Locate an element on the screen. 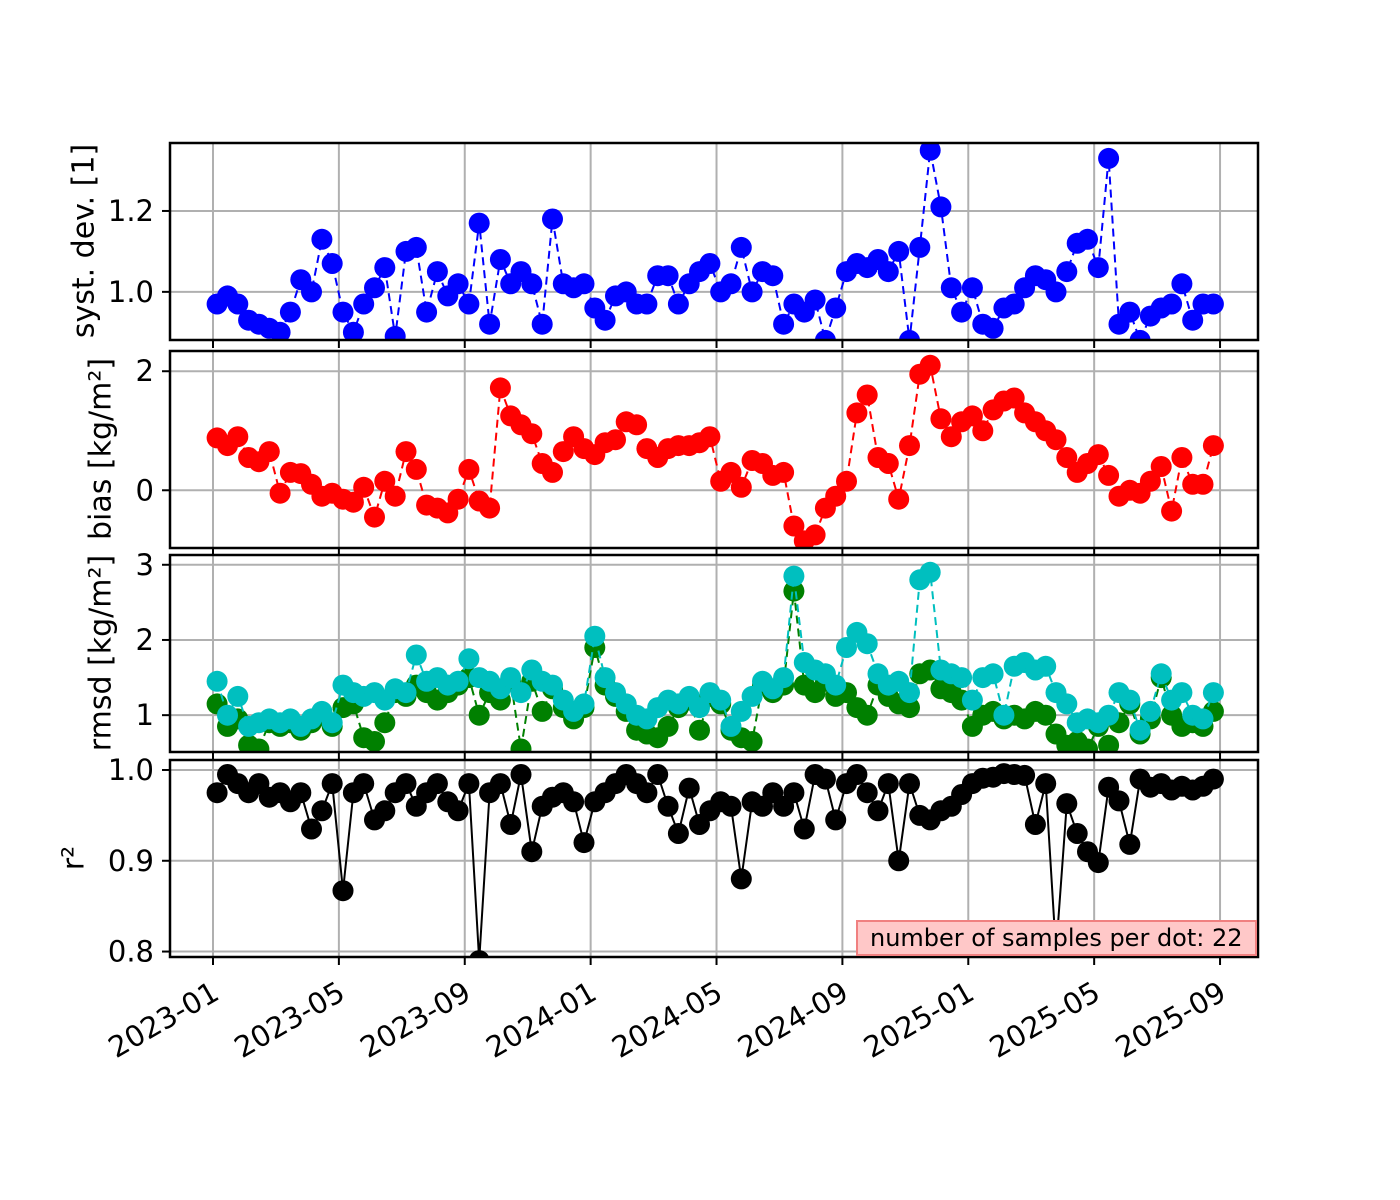 The image size is (1400, 1200). ylabel-bias: bias [kg/m²] is located at coordinates (101, 449).